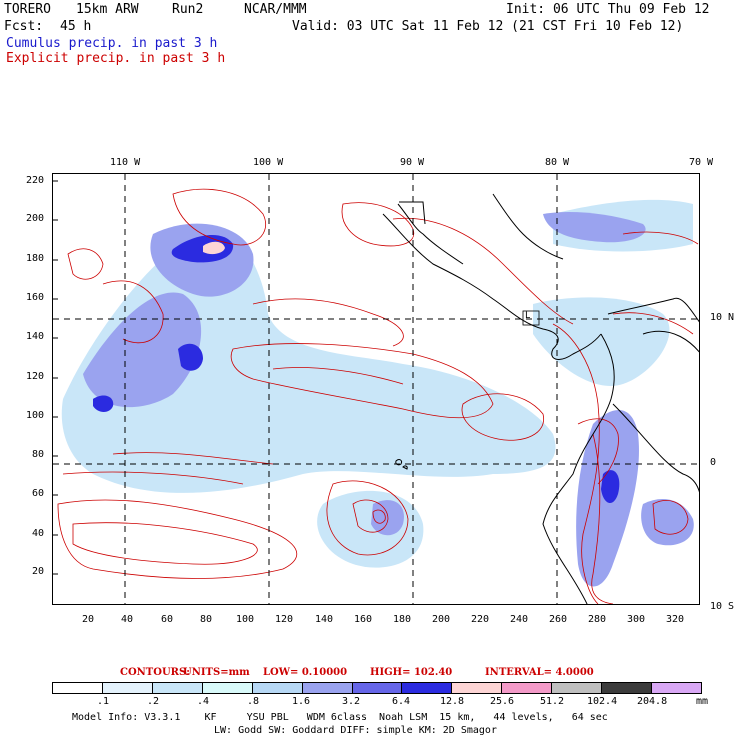  What do you see at coordinates (713, 462) in the screenshot?
I see `lat-label-0: 0` at bounding box center [713, 462].